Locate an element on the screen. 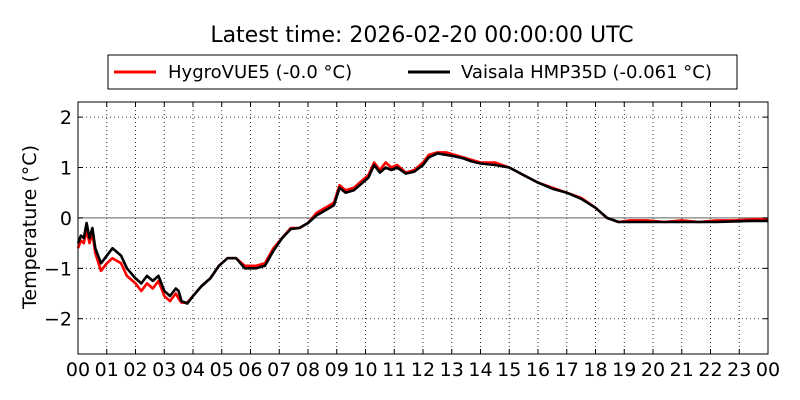 This screenshot has width=800, height=400. legend-label-hygrovue5: HygroVUE5 (-0.0 °C) is located at coordinates (260, 72).